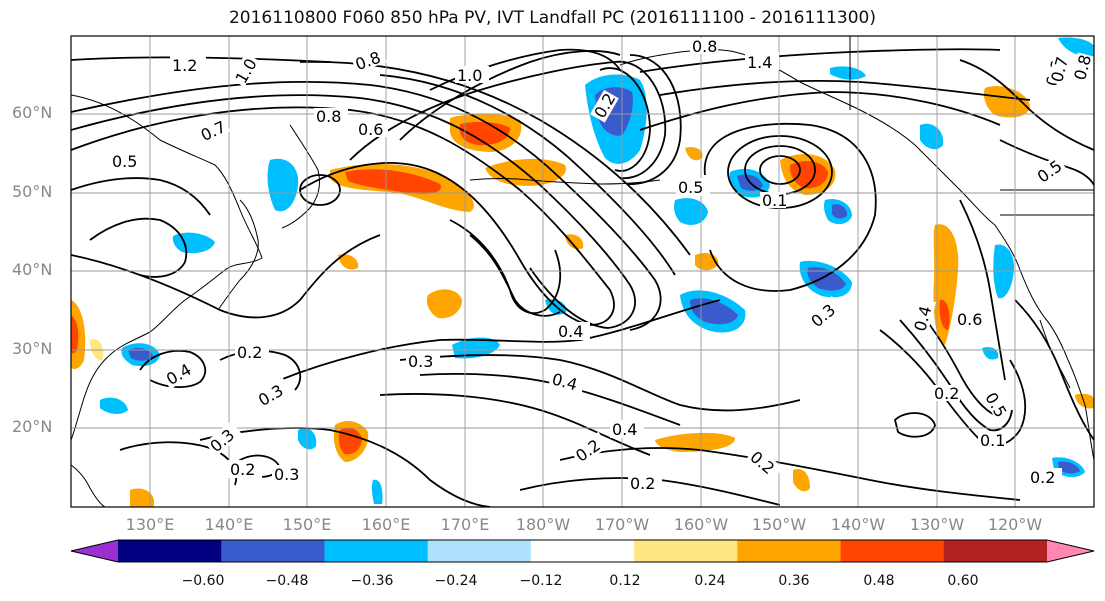 The width and height of the screenshot is (1105, 601). What do you see at coordinates (150, 524) in the screenshot?
I see `lon-label-130e: 130°E` at bounding box center [150, 524].